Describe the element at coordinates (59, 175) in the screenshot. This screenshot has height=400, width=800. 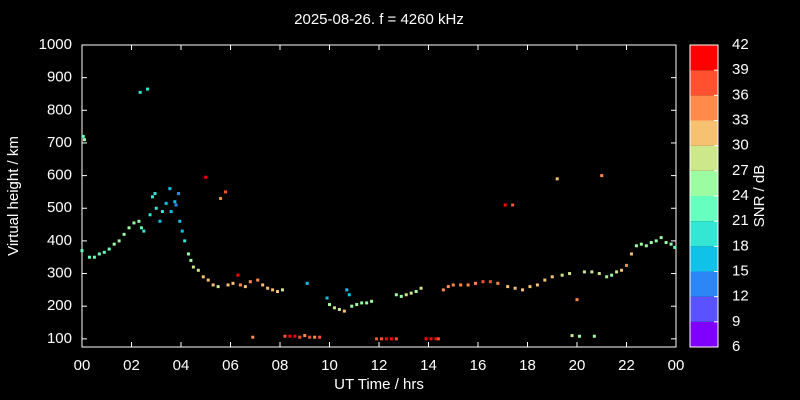
I see `y-tick-label: 600` at that location.